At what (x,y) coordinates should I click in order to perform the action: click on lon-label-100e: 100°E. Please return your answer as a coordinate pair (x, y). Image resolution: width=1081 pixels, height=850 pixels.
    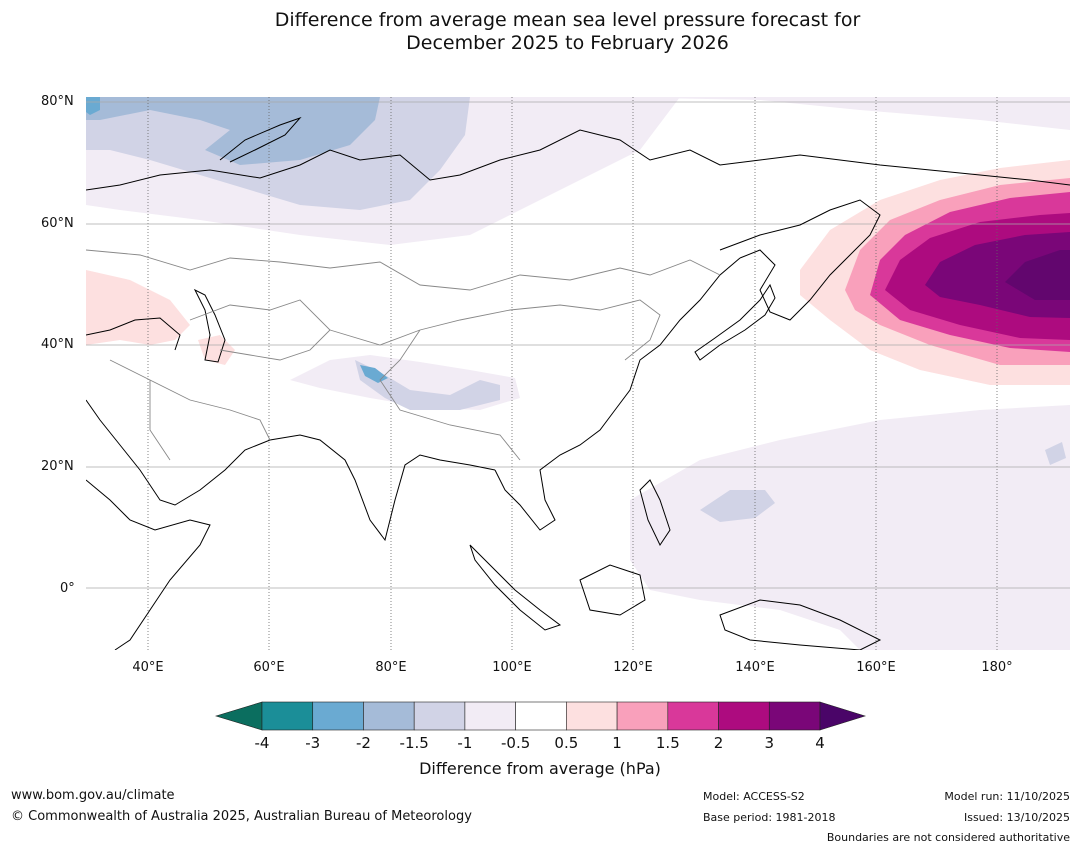
    Looking at the image, I should click on (512, 667).